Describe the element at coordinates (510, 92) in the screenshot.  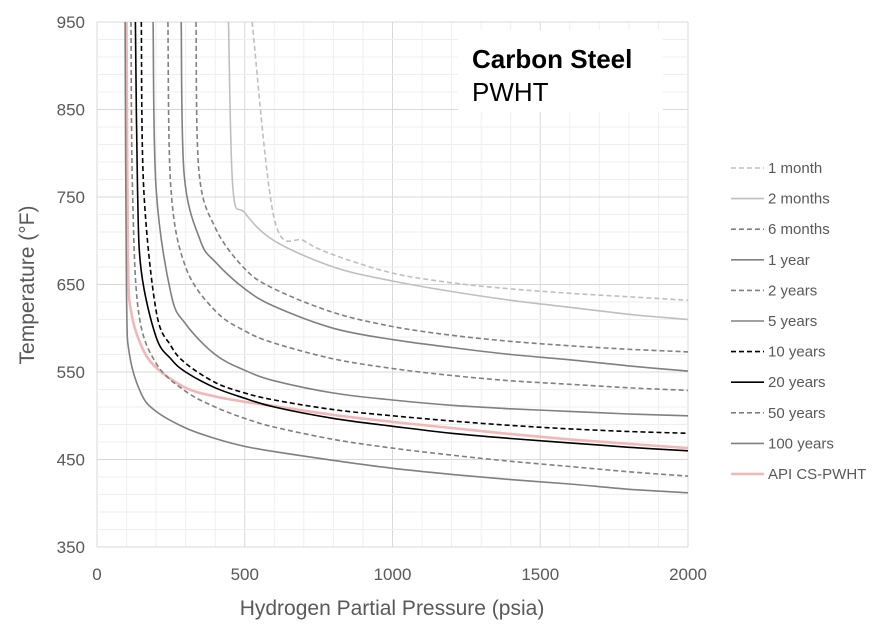
I see `annotation-subtitle: PWHT` at that location.